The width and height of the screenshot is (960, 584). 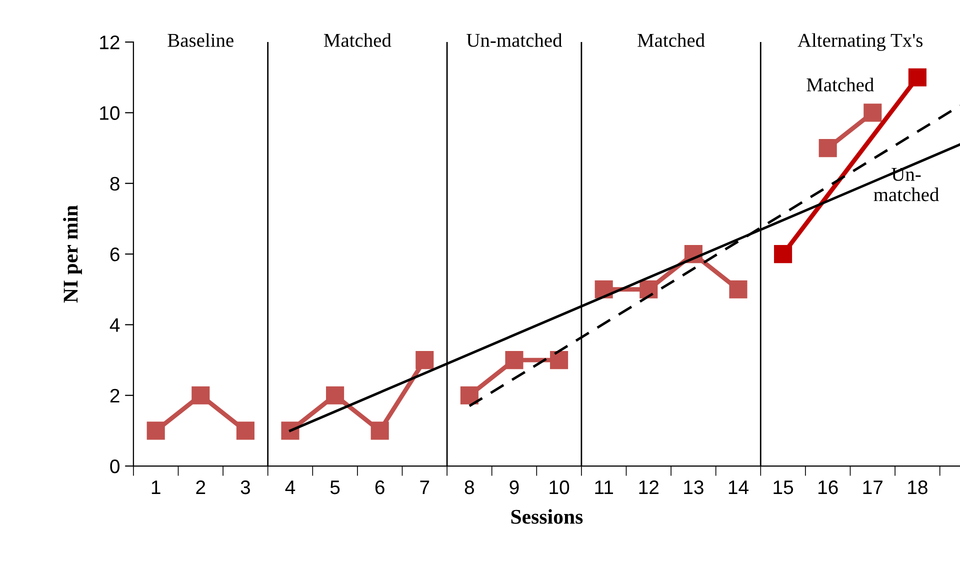 I want to click on x-tick-label: 14, so click(x=738, y=487).